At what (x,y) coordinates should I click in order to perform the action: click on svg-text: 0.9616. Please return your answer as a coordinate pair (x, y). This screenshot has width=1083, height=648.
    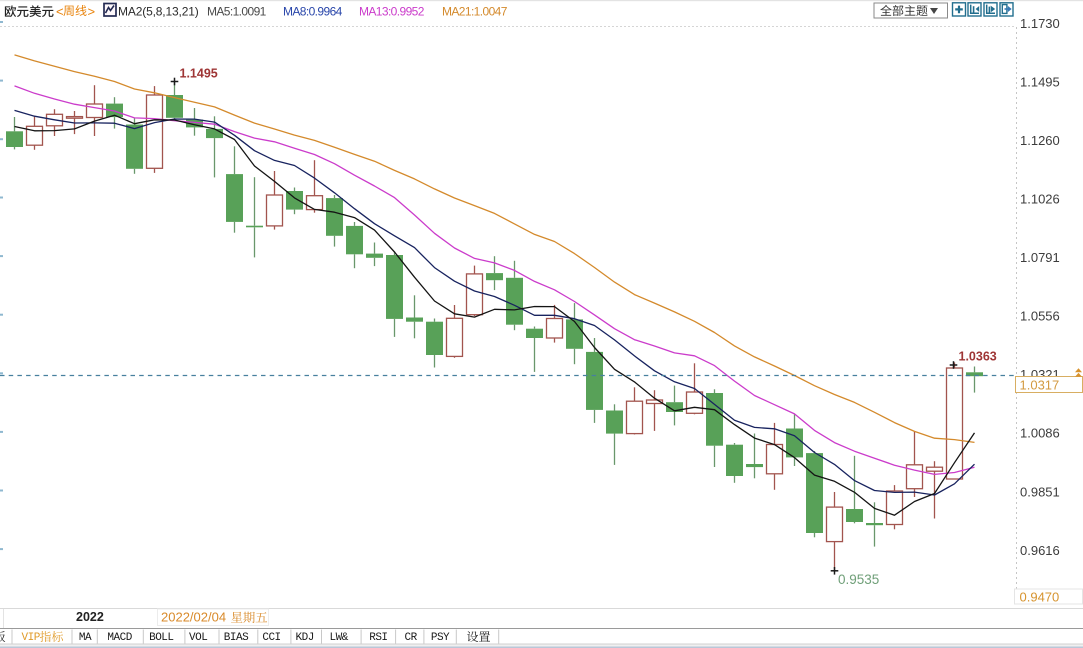
    Looking at the image, I should click on (1040, 550).